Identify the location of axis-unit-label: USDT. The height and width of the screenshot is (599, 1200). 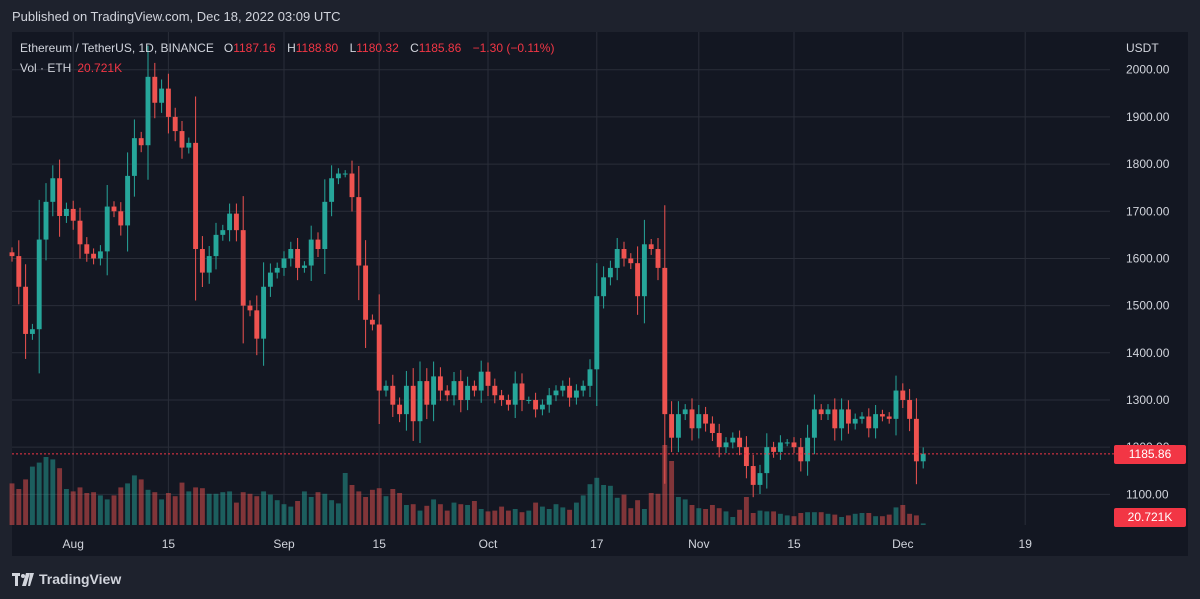
(1142, 48).